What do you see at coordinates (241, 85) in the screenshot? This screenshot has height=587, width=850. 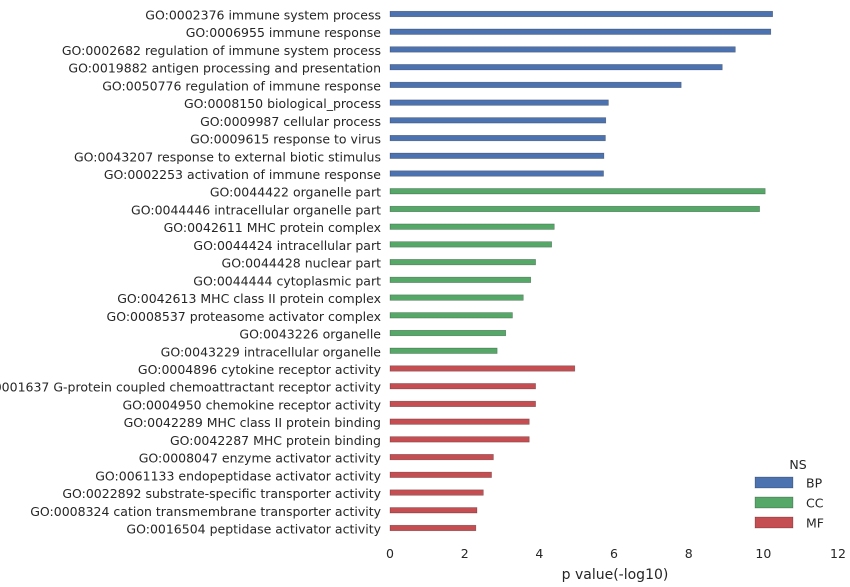 I see `category-label: GO:0050776 regulation of immune response` at bounding box center [241, 85].